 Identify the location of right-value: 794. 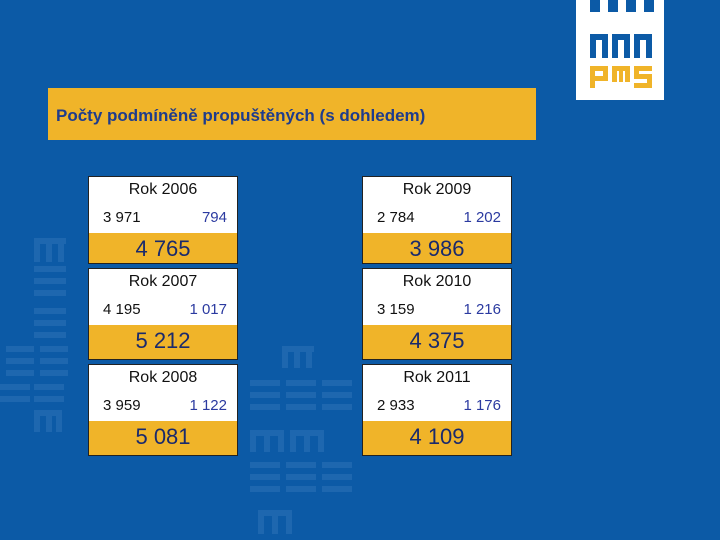
(214, 217).